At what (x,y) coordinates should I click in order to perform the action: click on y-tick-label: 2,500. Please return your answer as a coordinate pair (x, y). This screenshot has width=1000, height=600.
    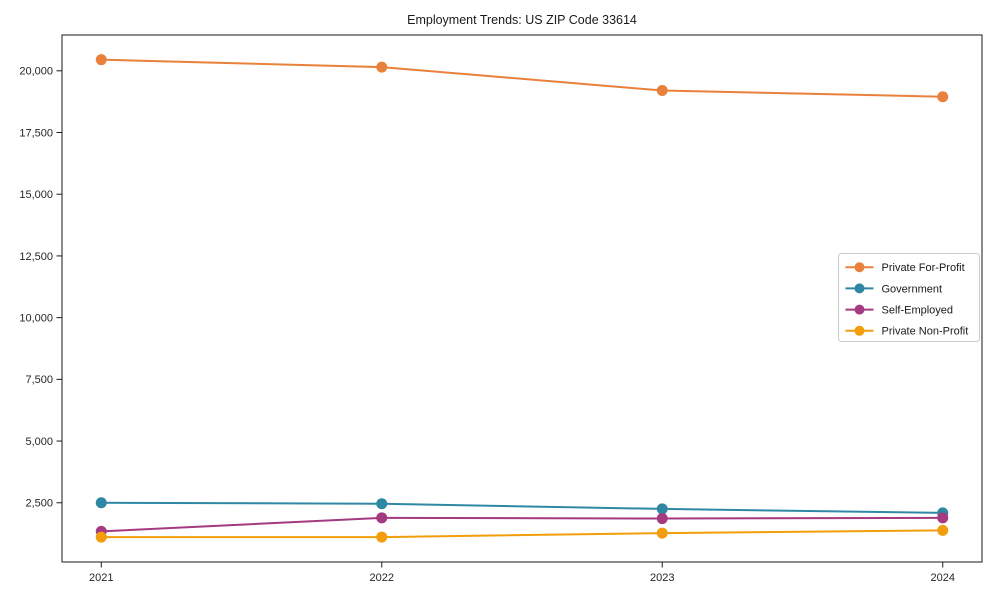
    Looking at the image, I should click on (39, 504).